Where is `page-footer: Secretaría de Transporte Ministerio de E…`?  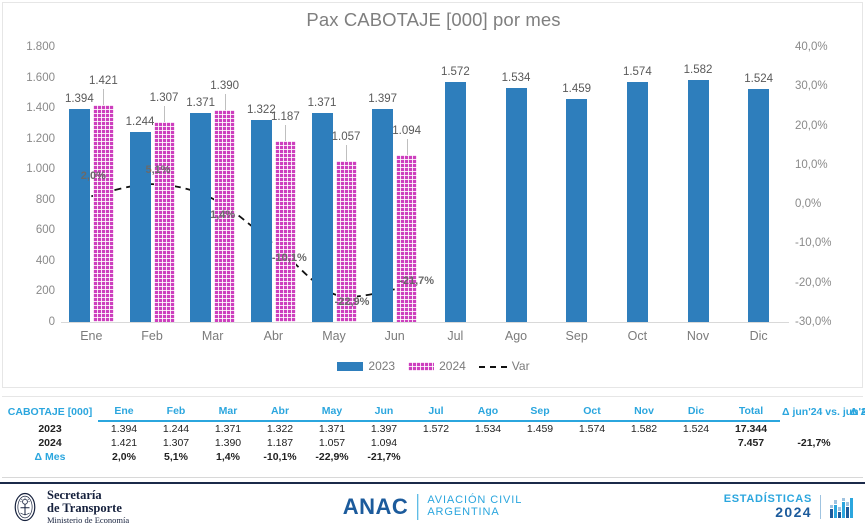 page-footer: Secretaría de Transporte Ministerio de E… is located at coordinates (432, 506).